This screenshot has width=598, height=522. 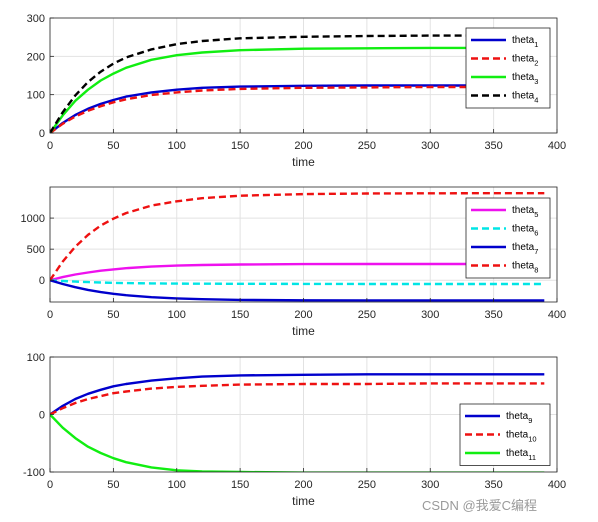 I want to click on series-line-theta5, so click(x=297, y=272).